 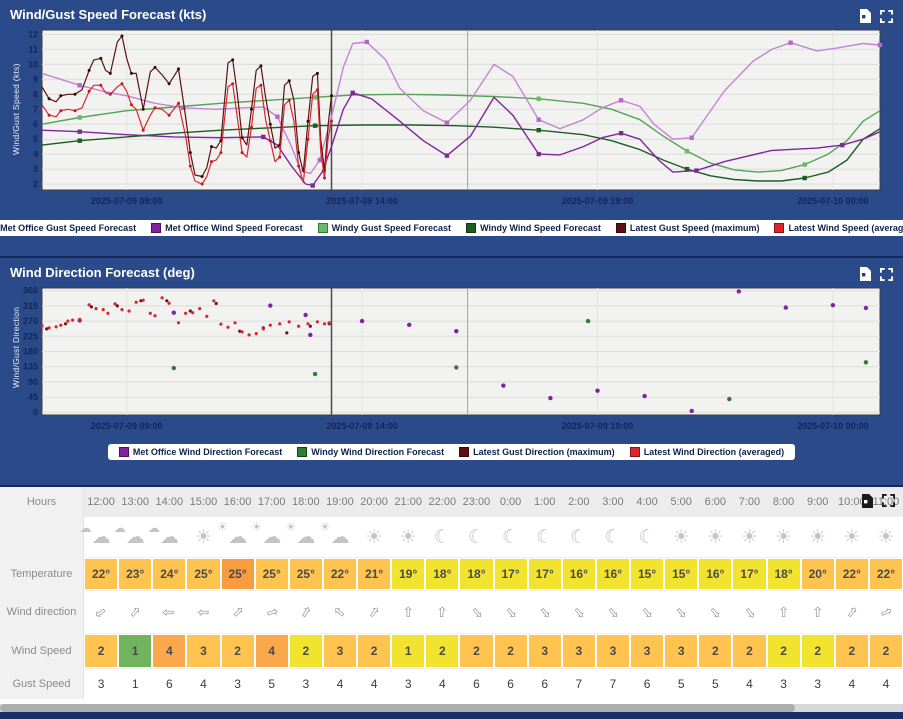 What do you see at coordinates (33, 382) in the screenshot?
I see `svg-text: 90` at bounding box center [33, 382].